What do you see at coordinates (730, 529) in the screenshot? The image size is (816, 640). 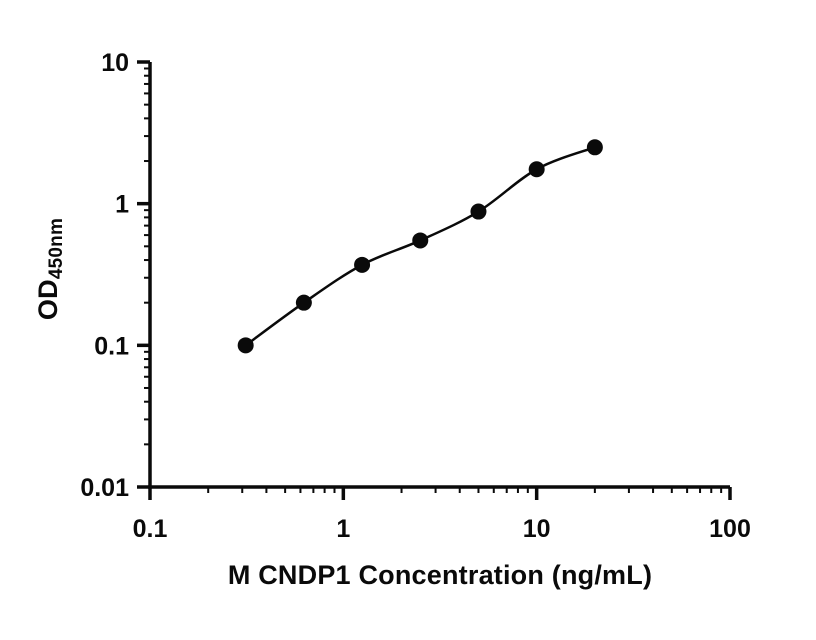 I see `x-tick-label: 100` at bounding box center [730, 529].